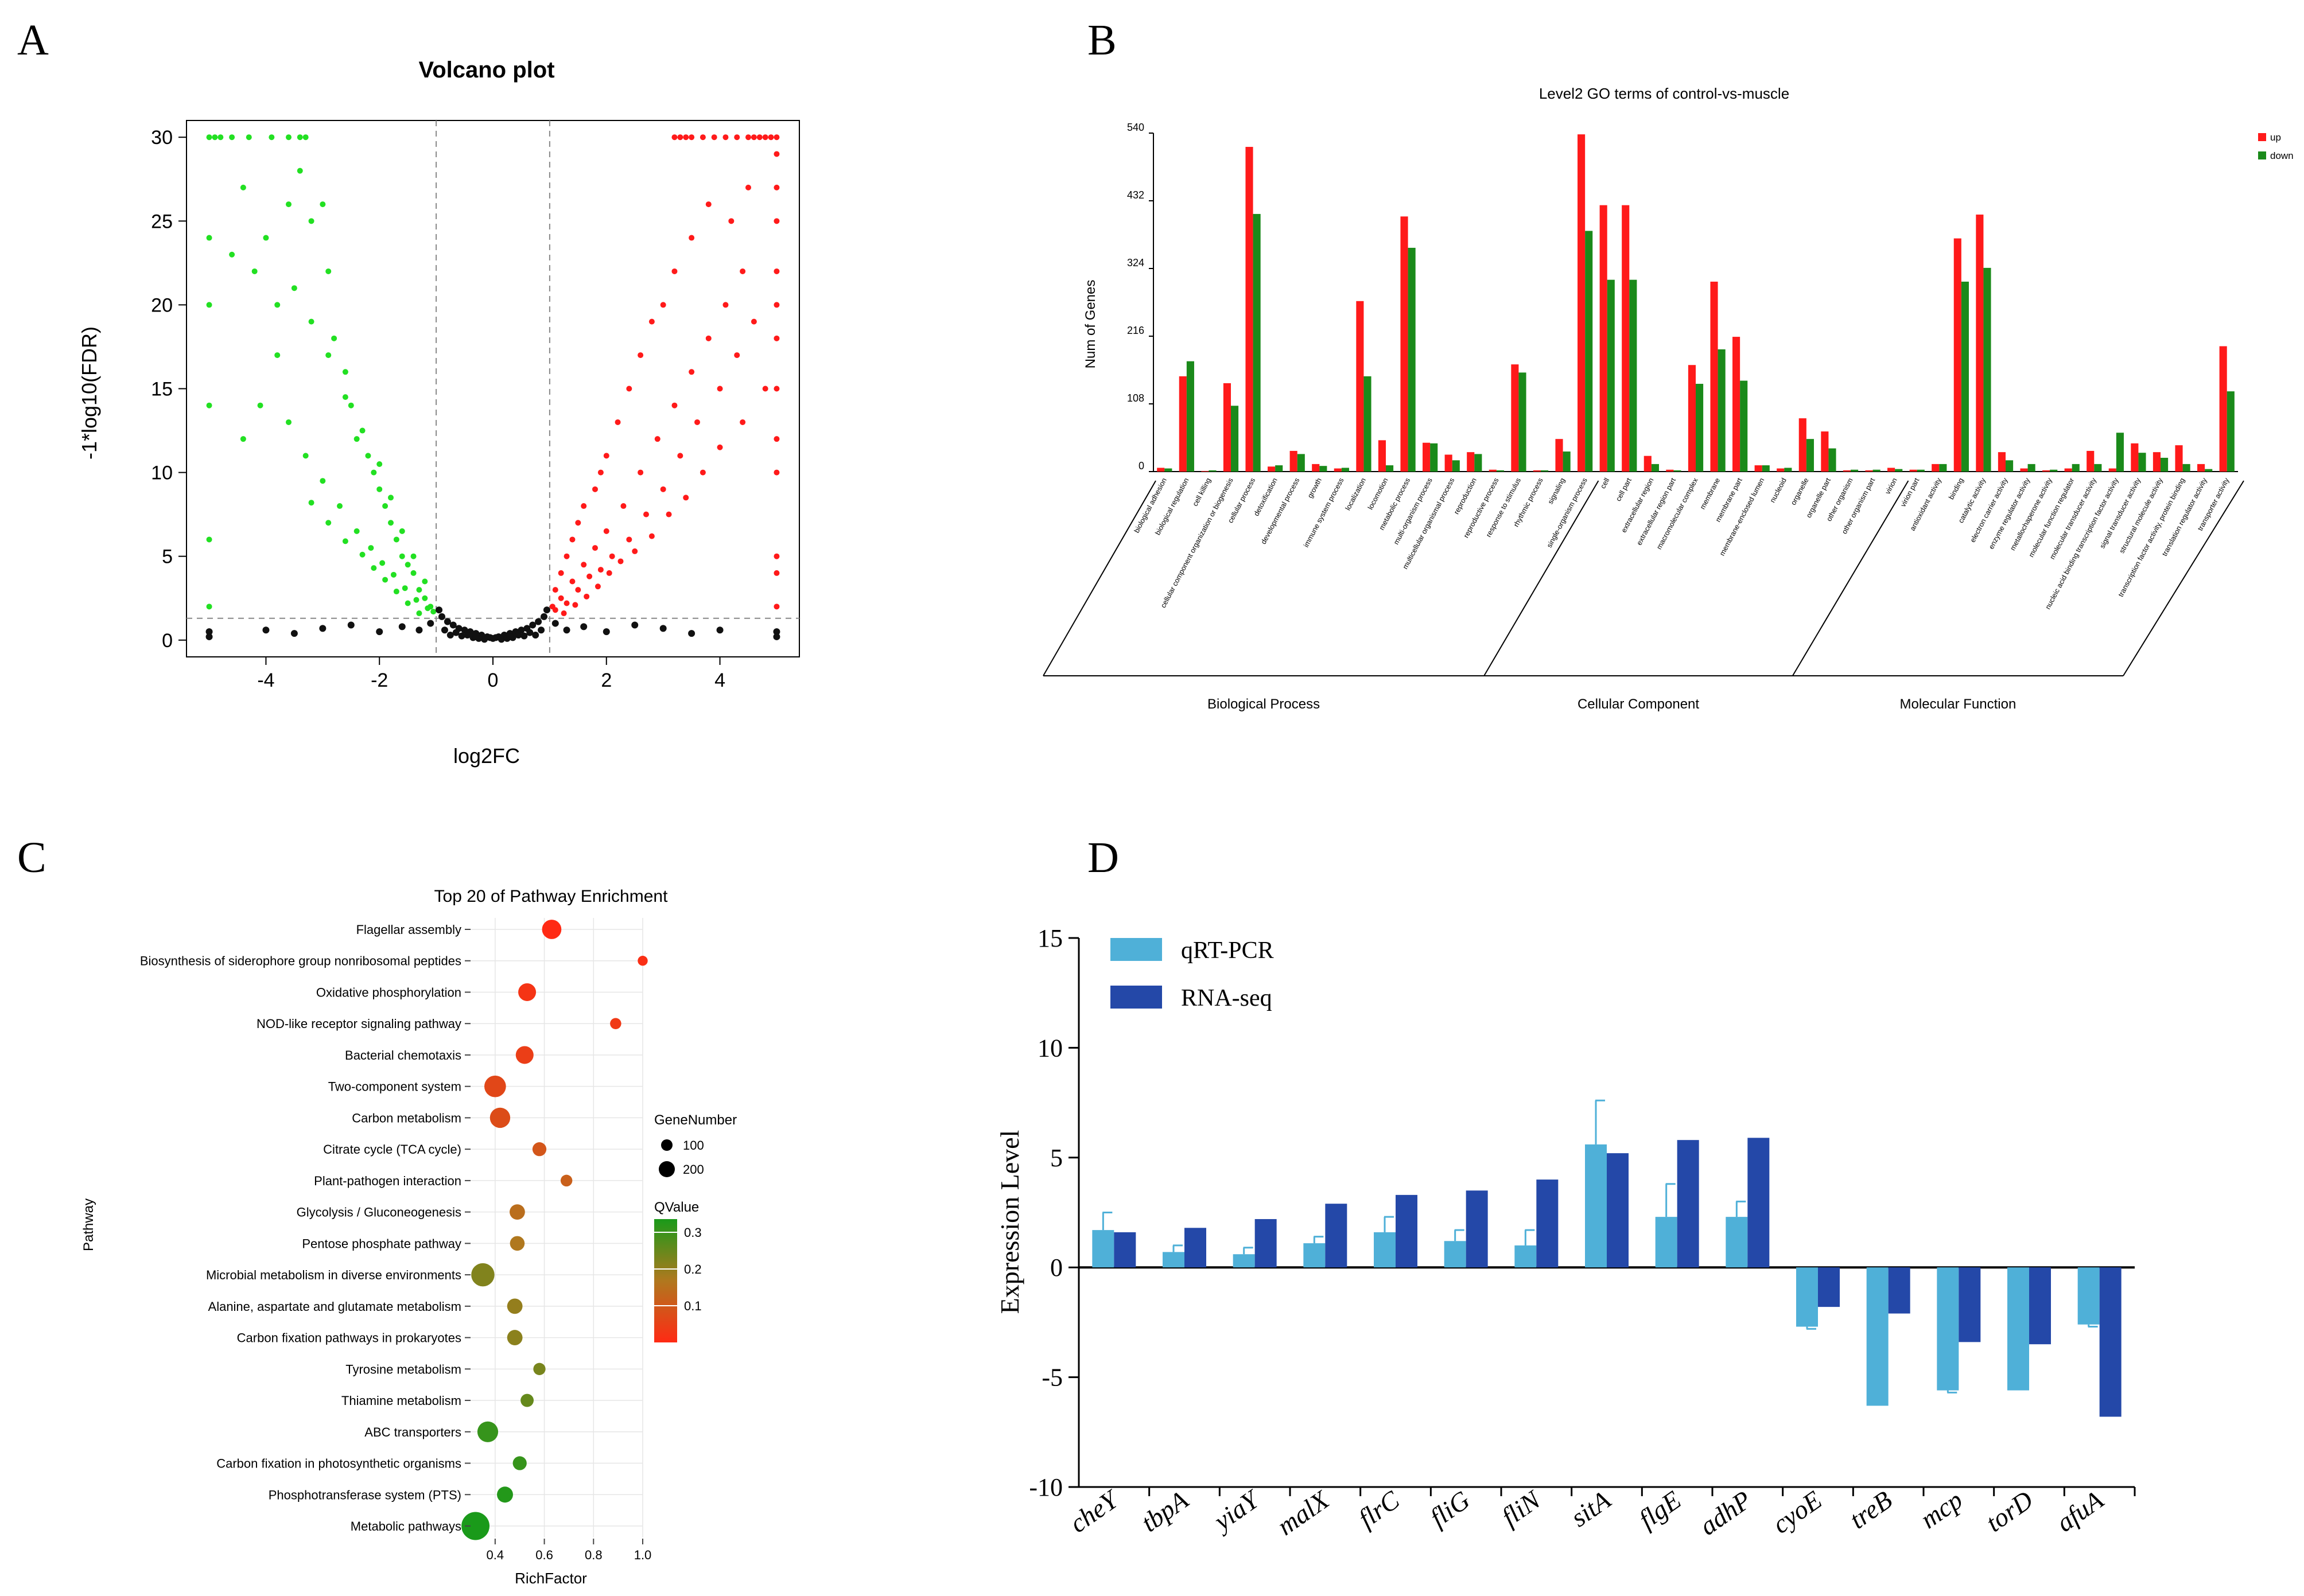 The image size is (2304, 1596). Describe the element at coordinates (1656, 511) in the screenshot. I see `go-category-label: extracellular region part` at that location.